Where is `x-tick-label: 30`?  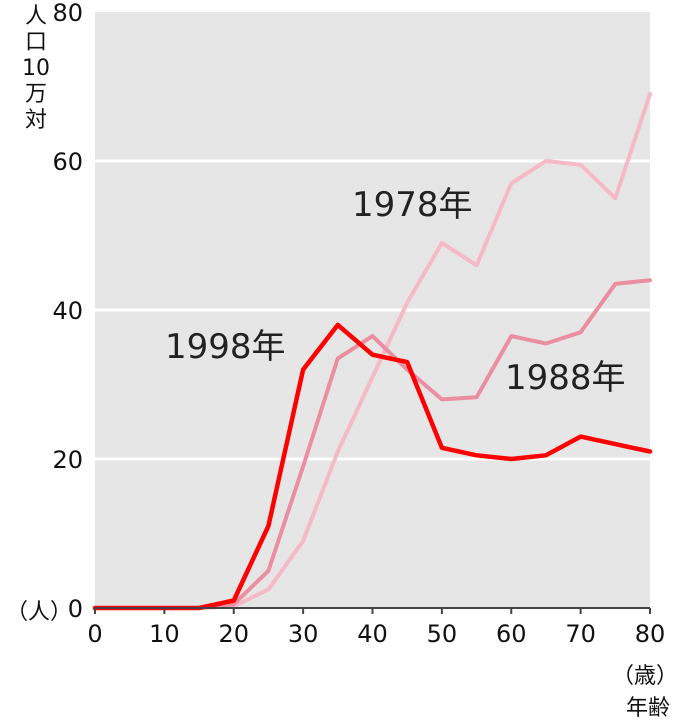
x-tick-label: 30 is located at coordinates (303, 634).